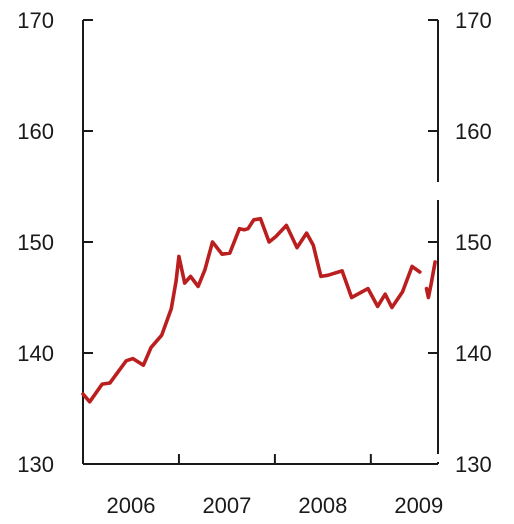 The image size is (514, 524). I want to click on left-y-tick-label: 170, so click(35, 20).